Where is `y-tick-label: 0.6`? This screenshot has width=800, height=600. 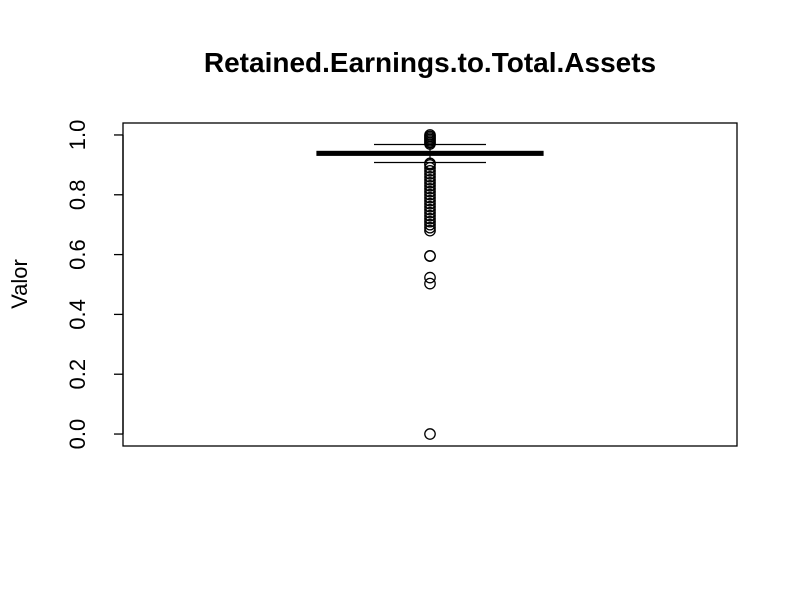
y-tick-label: 0.6 is located at coordinates (77, 254).